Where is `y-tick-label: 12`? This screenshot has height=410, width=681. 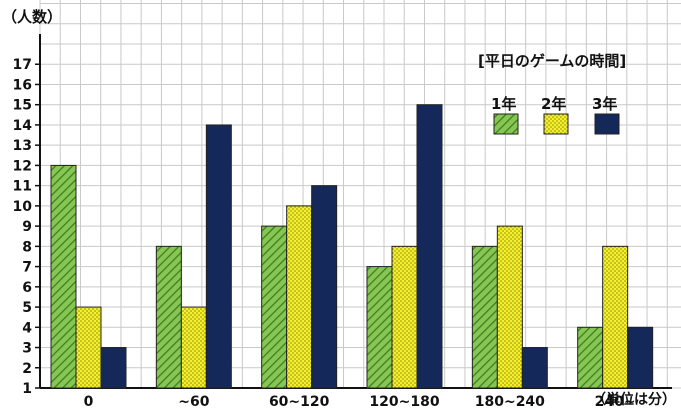 y-tick-label: 12 is located at coordinates (22, 166).